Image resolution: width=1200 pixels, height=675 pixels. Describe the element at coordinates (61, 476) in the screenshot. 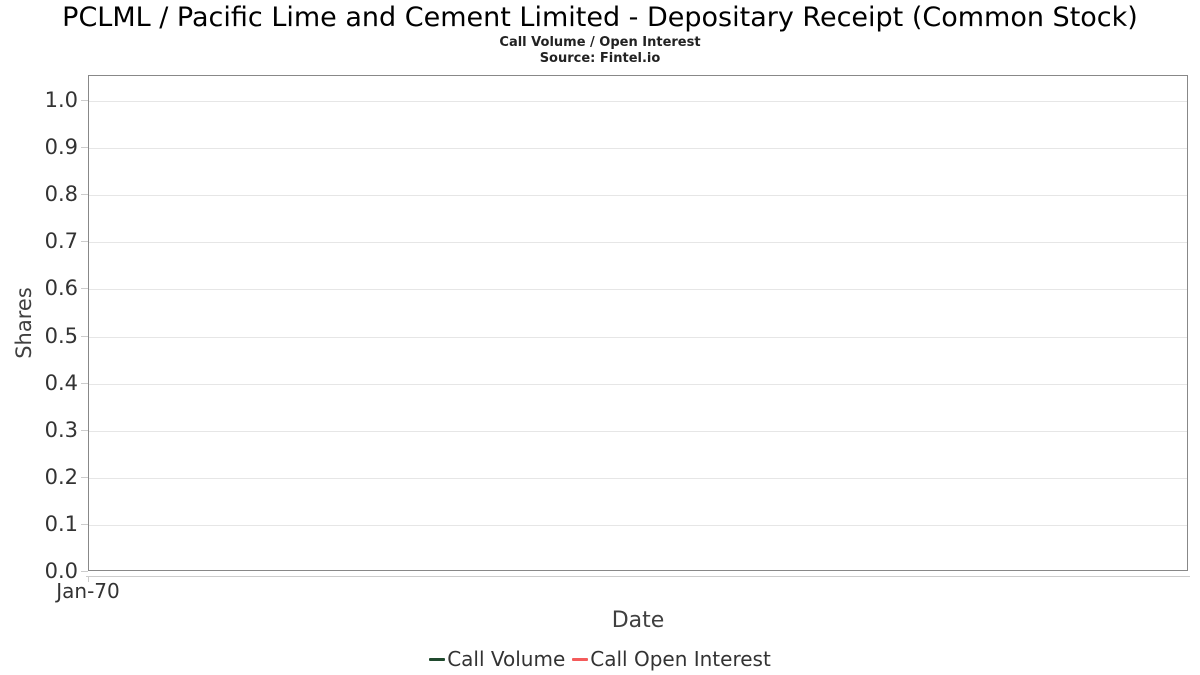

I see `y-axis-tick-label: 0.2` at that location.